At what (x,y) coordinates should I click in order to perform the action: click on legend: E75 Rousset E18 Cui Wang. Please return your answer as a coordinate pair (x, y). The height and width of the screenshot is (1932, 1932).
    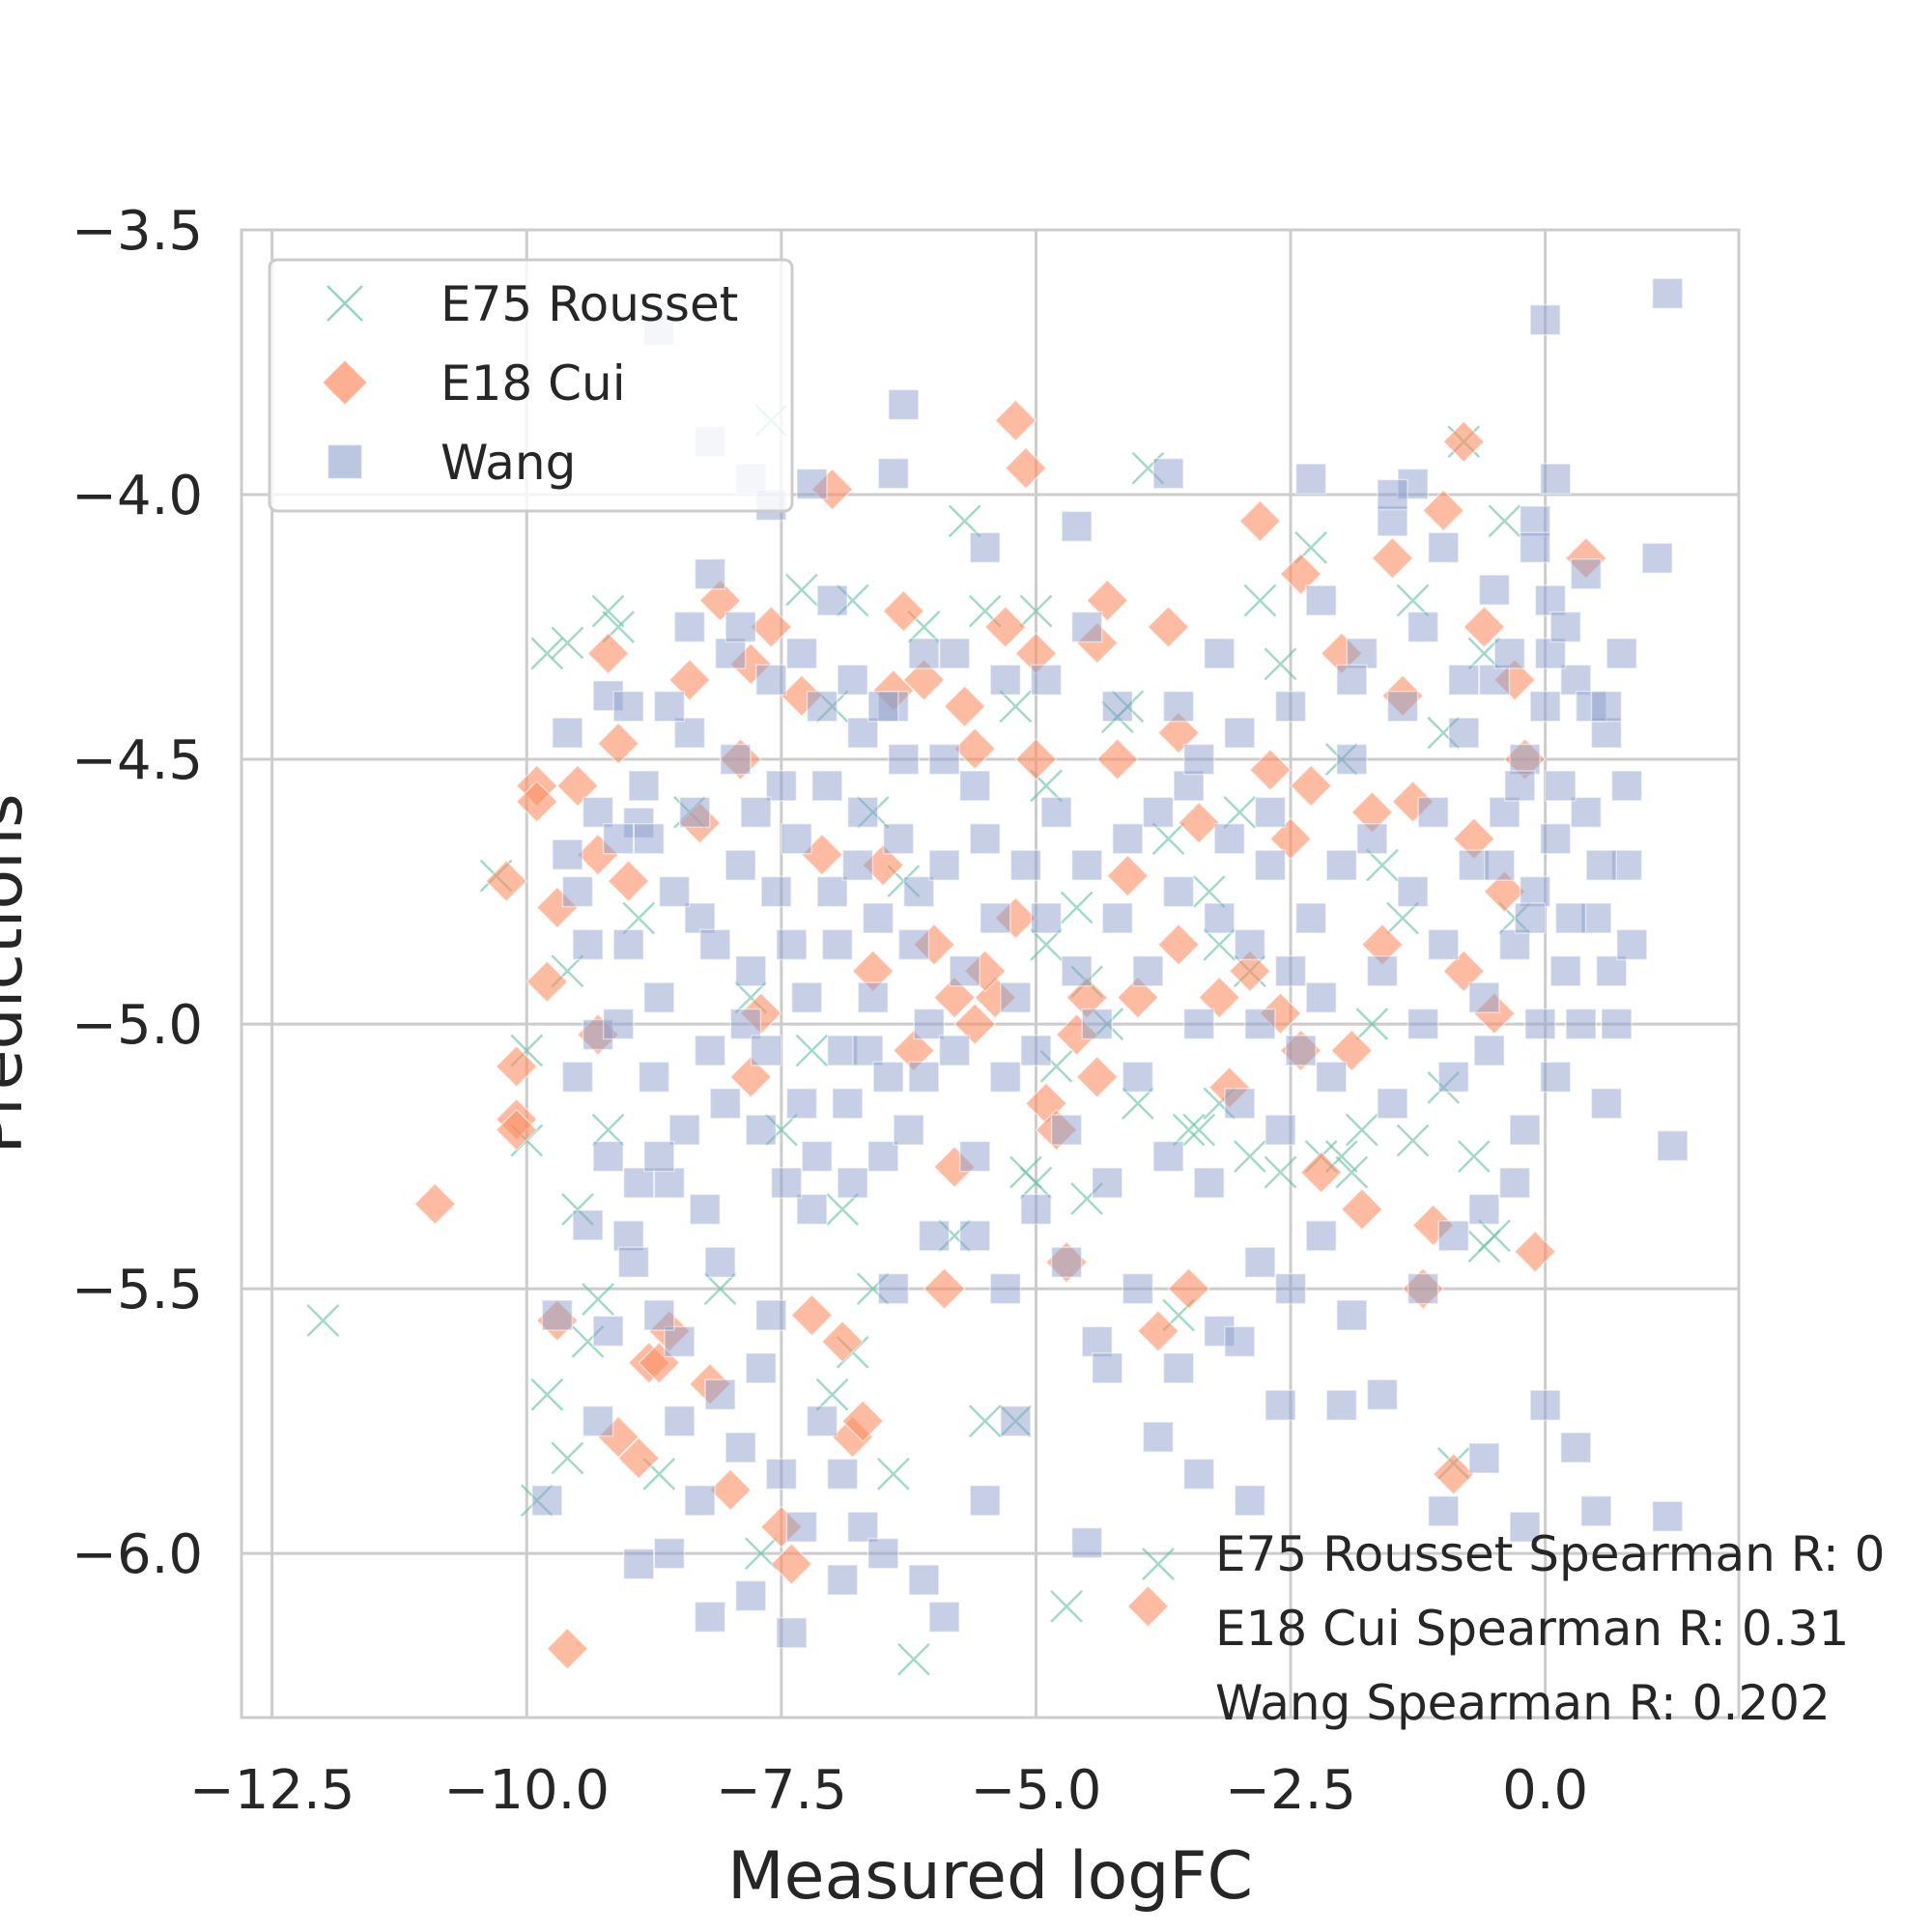
    Looking at the image, I should click on (531, 385).